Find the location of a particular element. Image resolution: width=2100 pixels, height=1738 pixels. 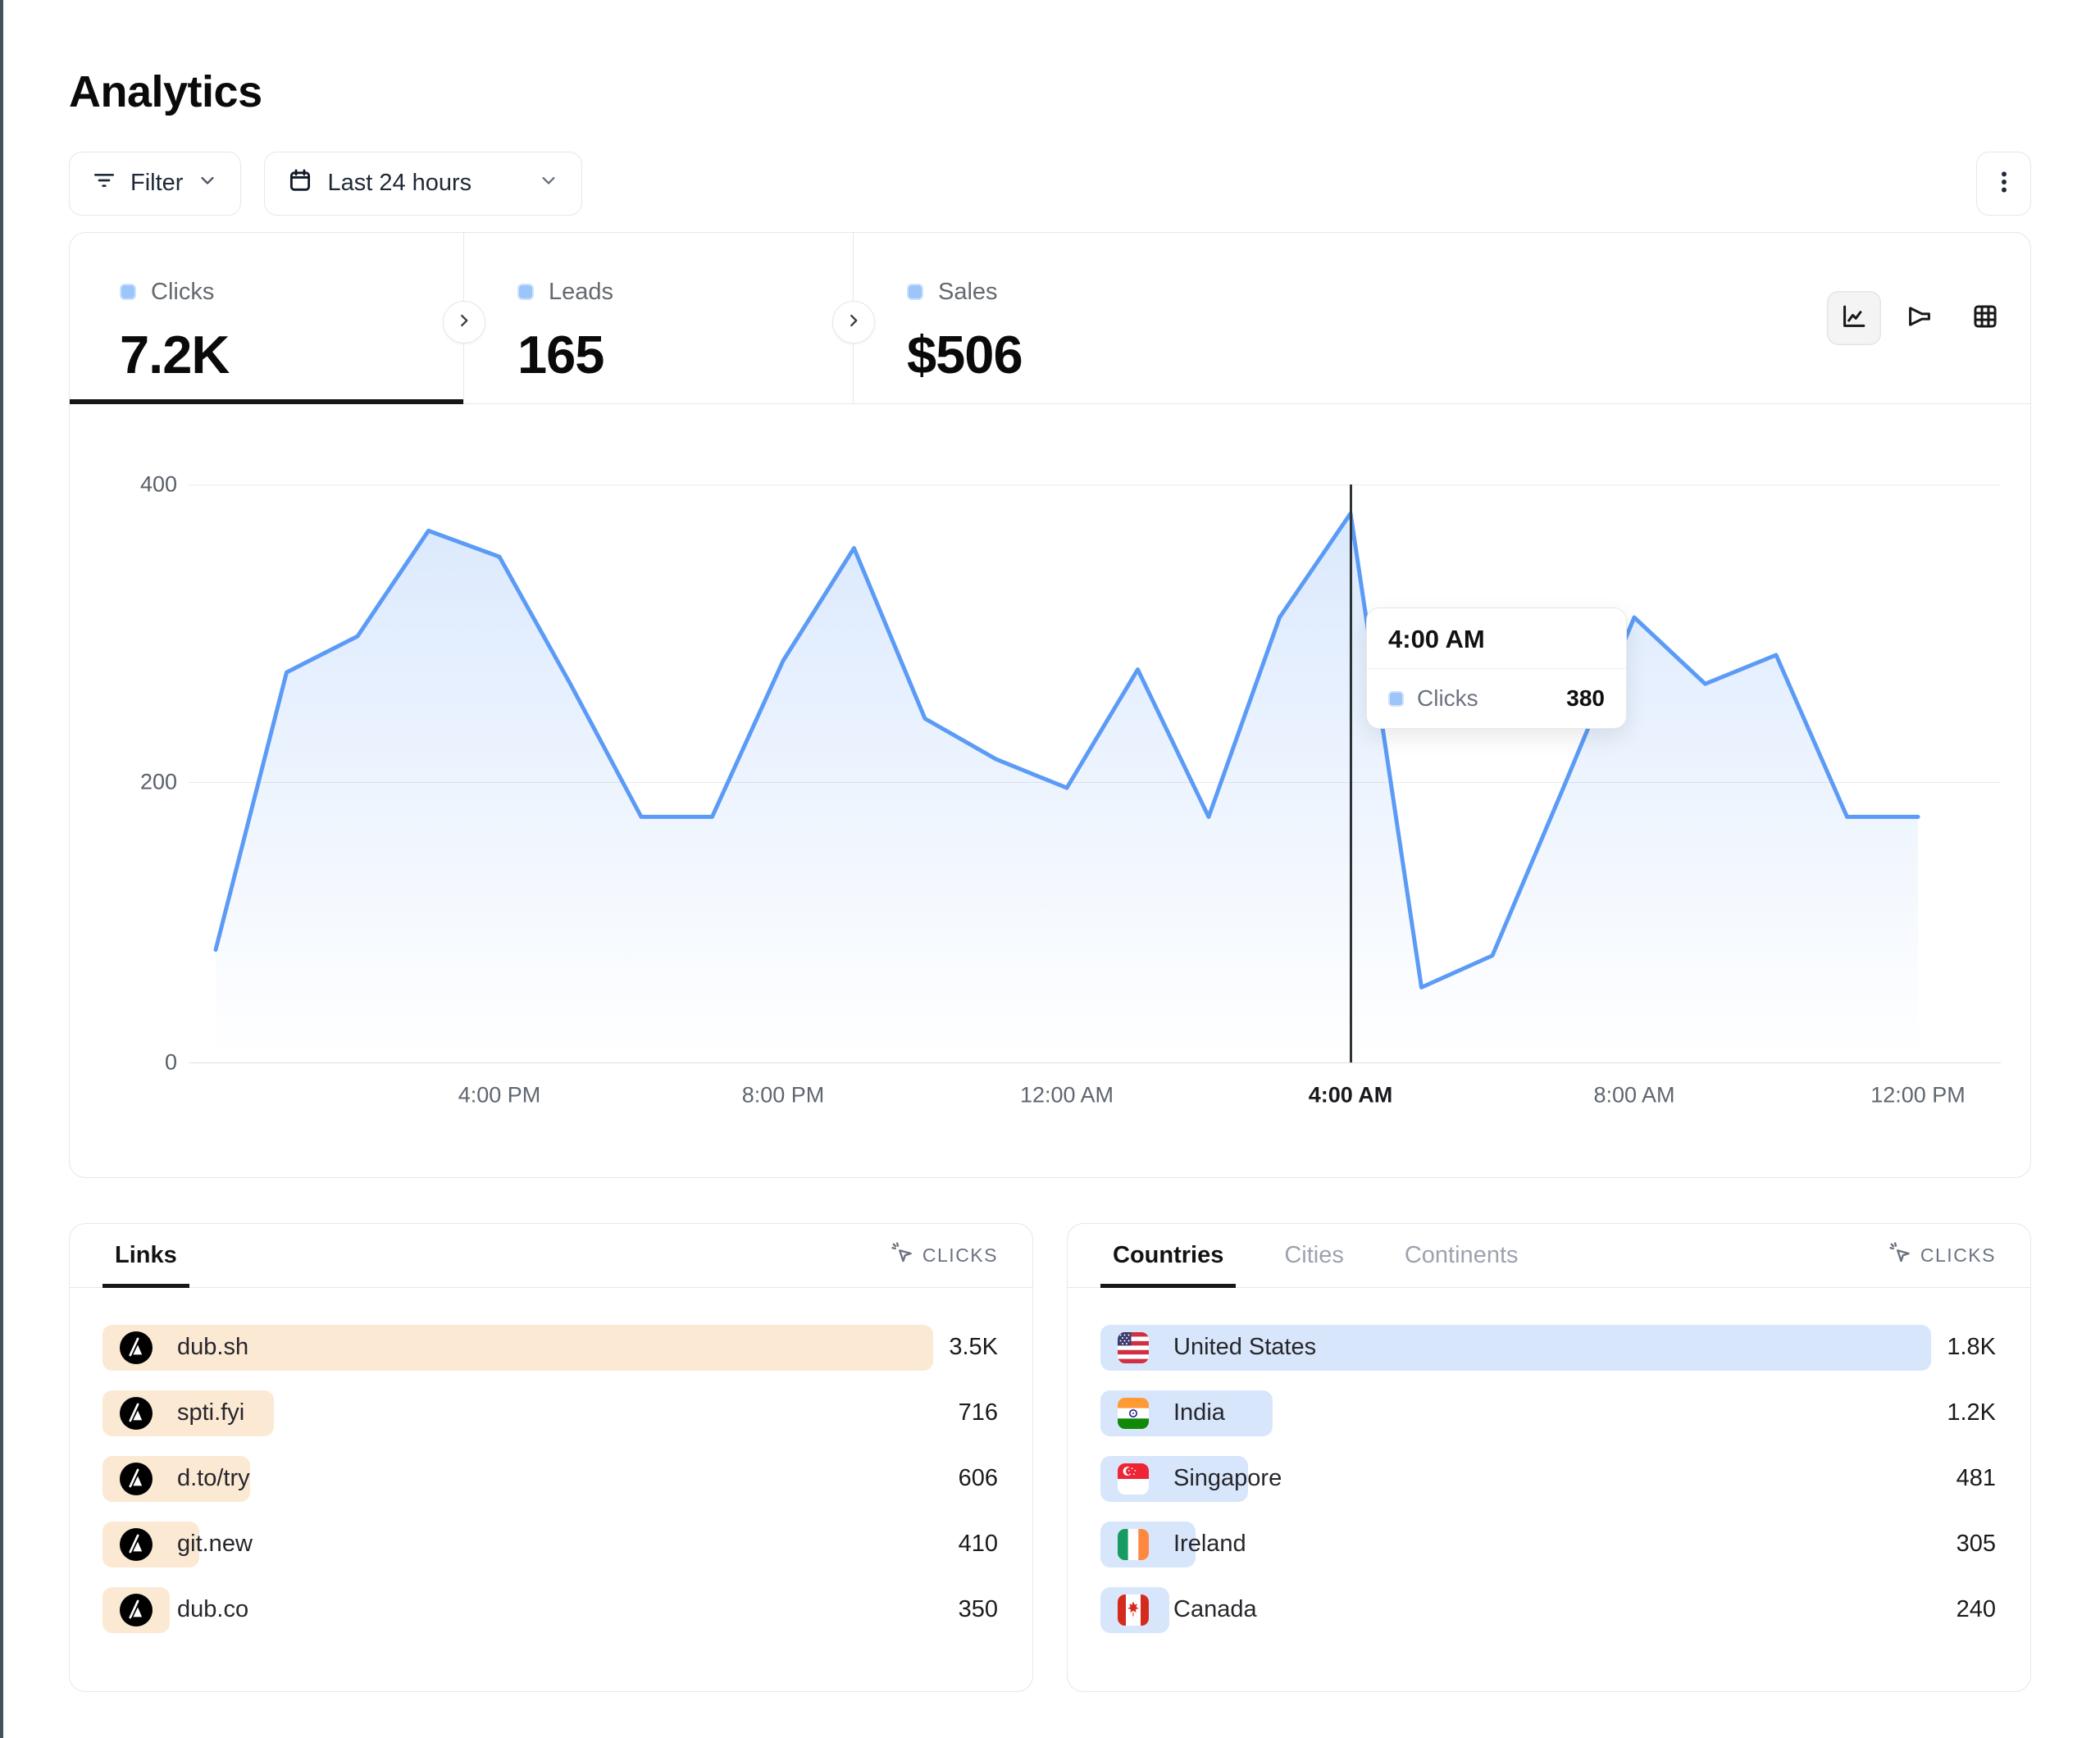

y-axis-tick: 0 is located at coordinates (170, 1062).